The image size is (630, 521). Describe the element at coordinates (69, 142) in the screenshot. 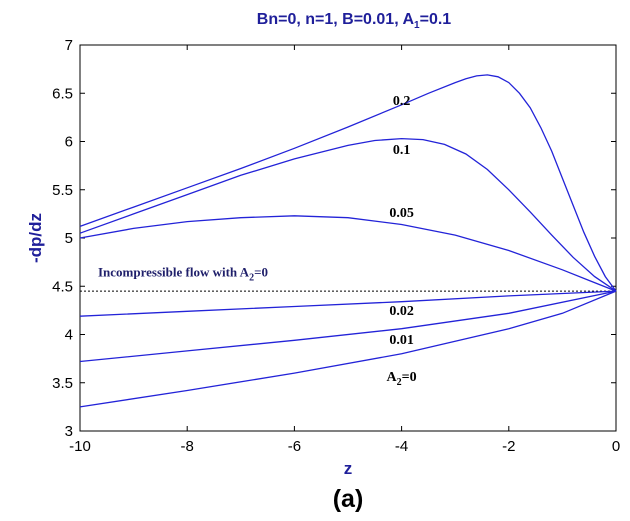

I see `y-tick-label: 6` at that location.